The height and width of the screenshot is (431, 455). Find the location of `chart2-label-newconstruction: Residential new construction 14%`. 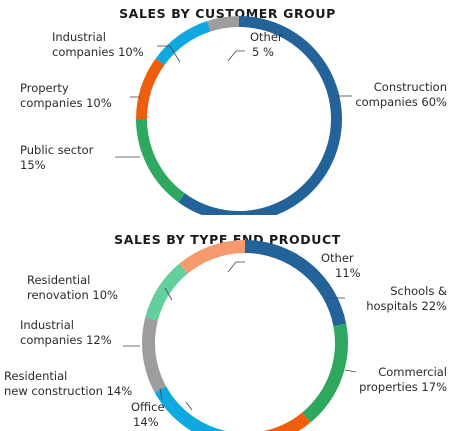

chart2-label-newconstruction: Residential new construction 14% is located at coordinates (68, 384).